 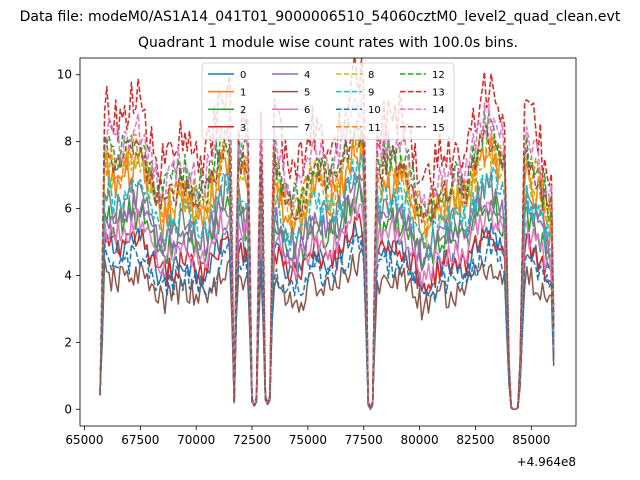 What do you see at coordinates (64, 75) in the screenshot?
I see `y-tick-label: 10` at bounding box center [64, 75].